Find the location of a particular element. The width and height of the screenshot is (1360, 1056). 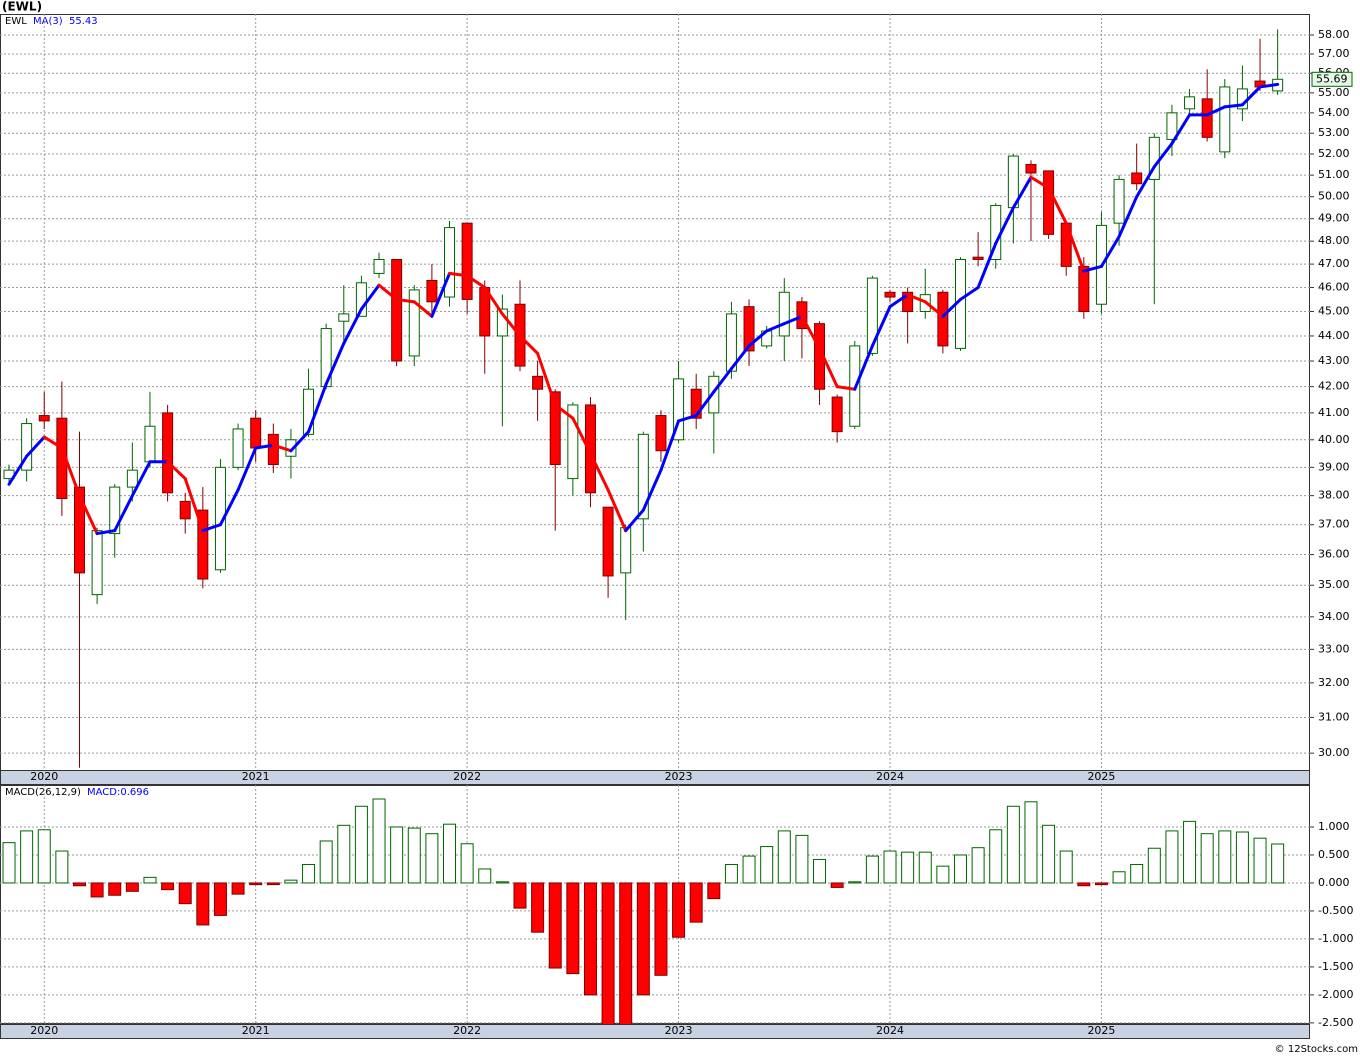

y-tick-label: 48.00 is located at coordinates (1334, 240).